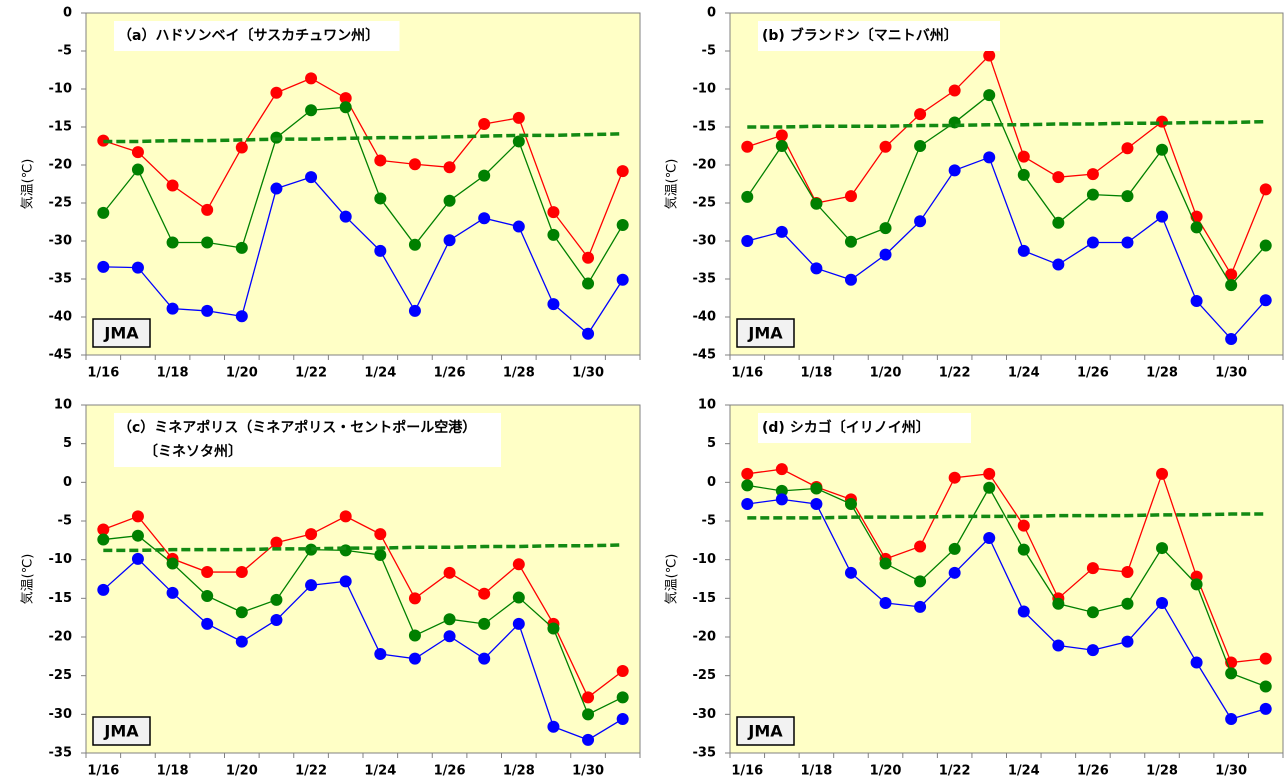 This screenshot has width=1286, height=784. I want to click on x-tick-label: 1/30, so click(1231, 373).